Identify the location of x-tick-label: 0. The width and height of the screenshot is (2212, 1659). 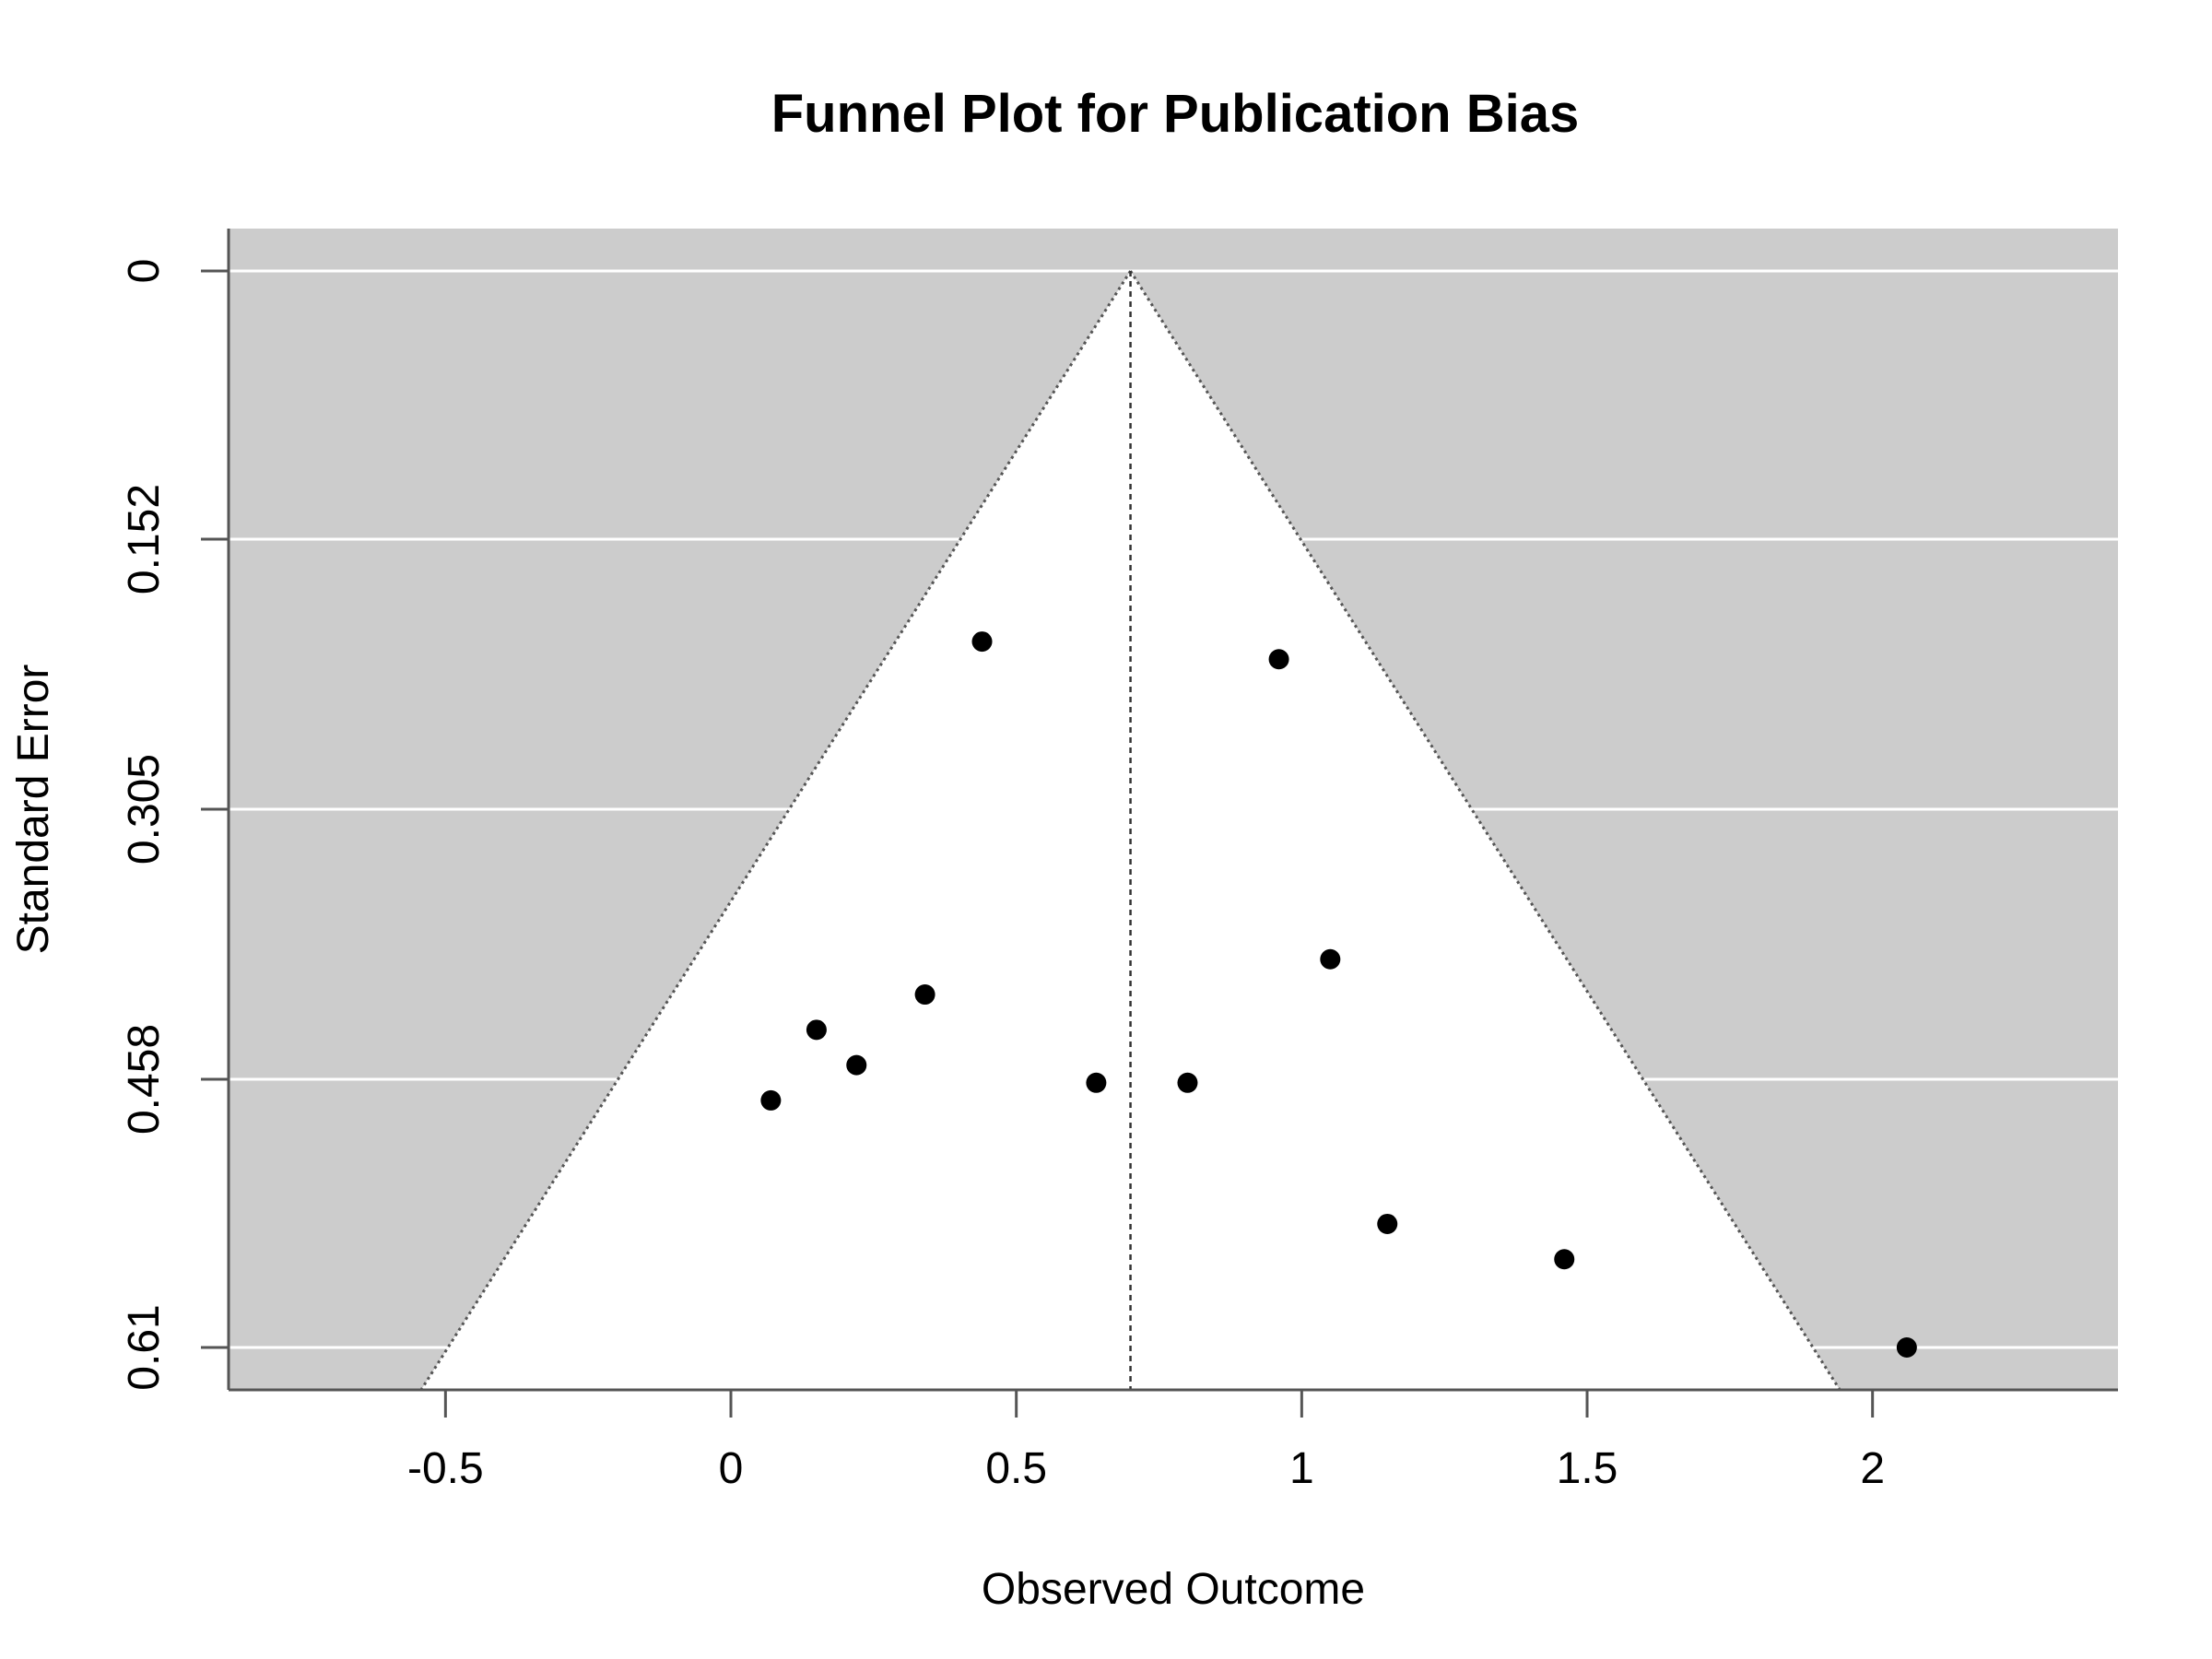
(731, 1468).